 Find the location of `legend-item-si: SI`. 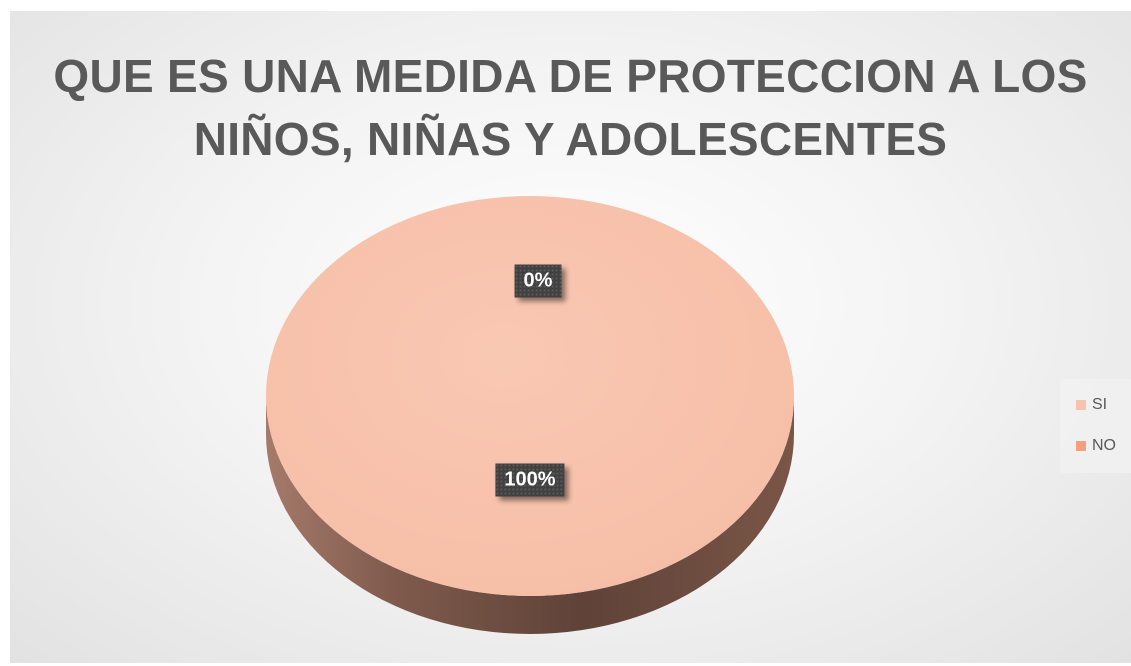

legend-item-si: SI is located at coordinates (1091, 405).